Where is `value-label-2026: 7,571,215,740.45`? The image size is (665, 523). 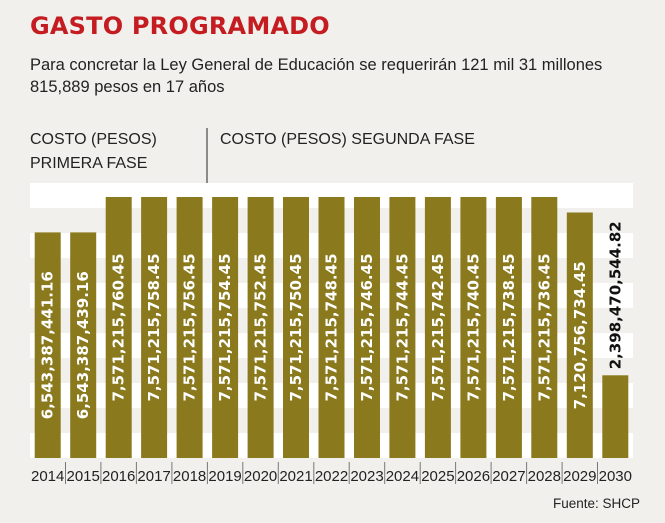
value-label-2026: 7,571,215,740.45 is located at coordinates (473, 327).